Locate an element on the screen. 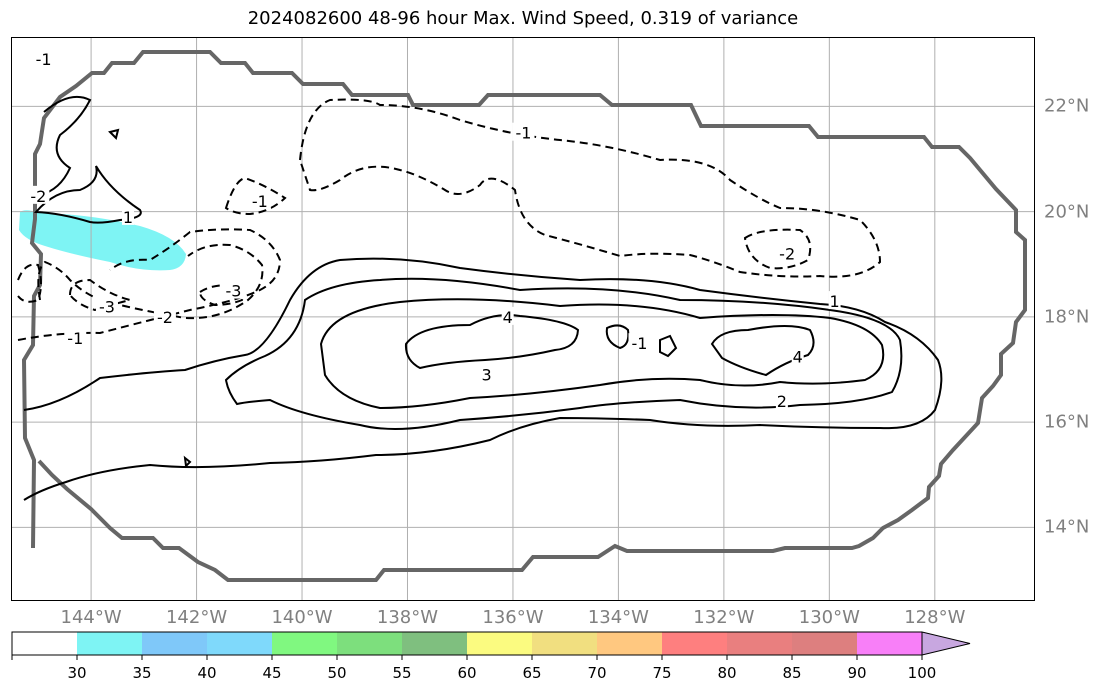 The image size is (1105, 694). contour-neg1-west-b is located at coordinates (149, 284).